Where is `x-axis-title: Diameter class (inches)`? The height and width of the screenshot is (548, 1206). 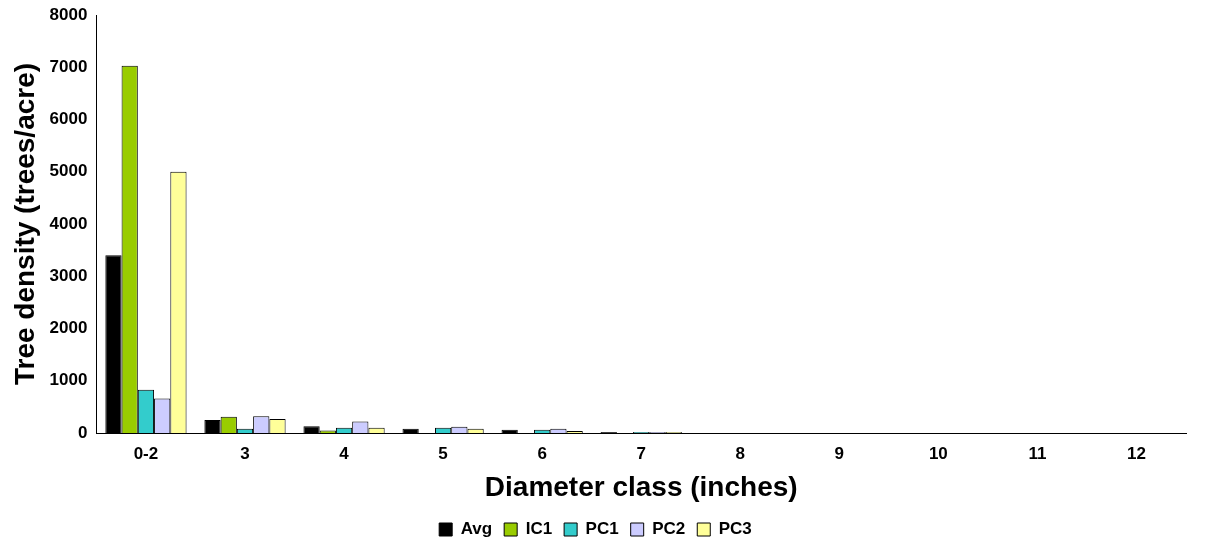 x-axis-title: Diameter class (inches) is located at coordinates (641, 486).